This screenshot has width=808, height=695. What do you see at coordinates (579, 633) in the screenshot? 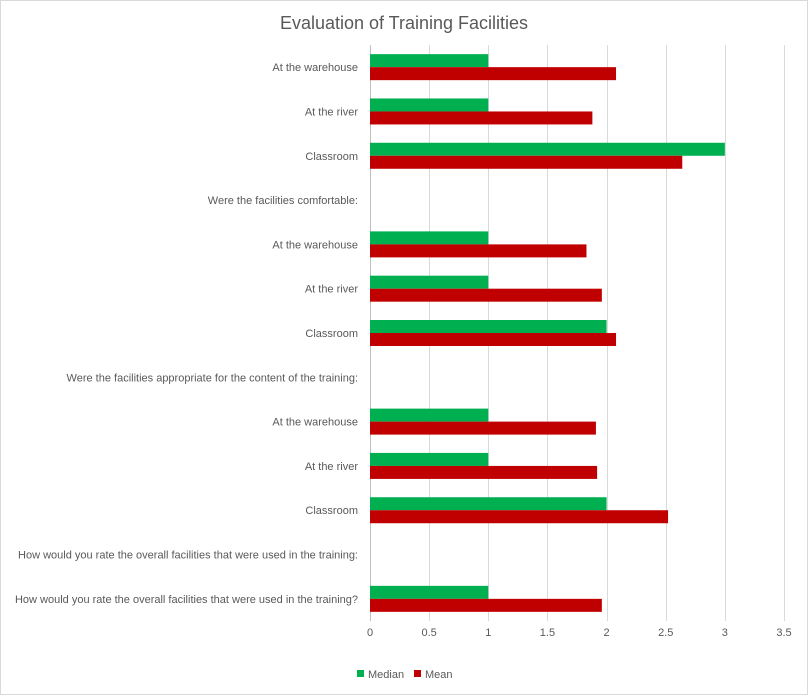
I see `x-tick-labels: 0 0.5 1 1.5 2 2.5 3 3.5` at bounding box center [579, 633].